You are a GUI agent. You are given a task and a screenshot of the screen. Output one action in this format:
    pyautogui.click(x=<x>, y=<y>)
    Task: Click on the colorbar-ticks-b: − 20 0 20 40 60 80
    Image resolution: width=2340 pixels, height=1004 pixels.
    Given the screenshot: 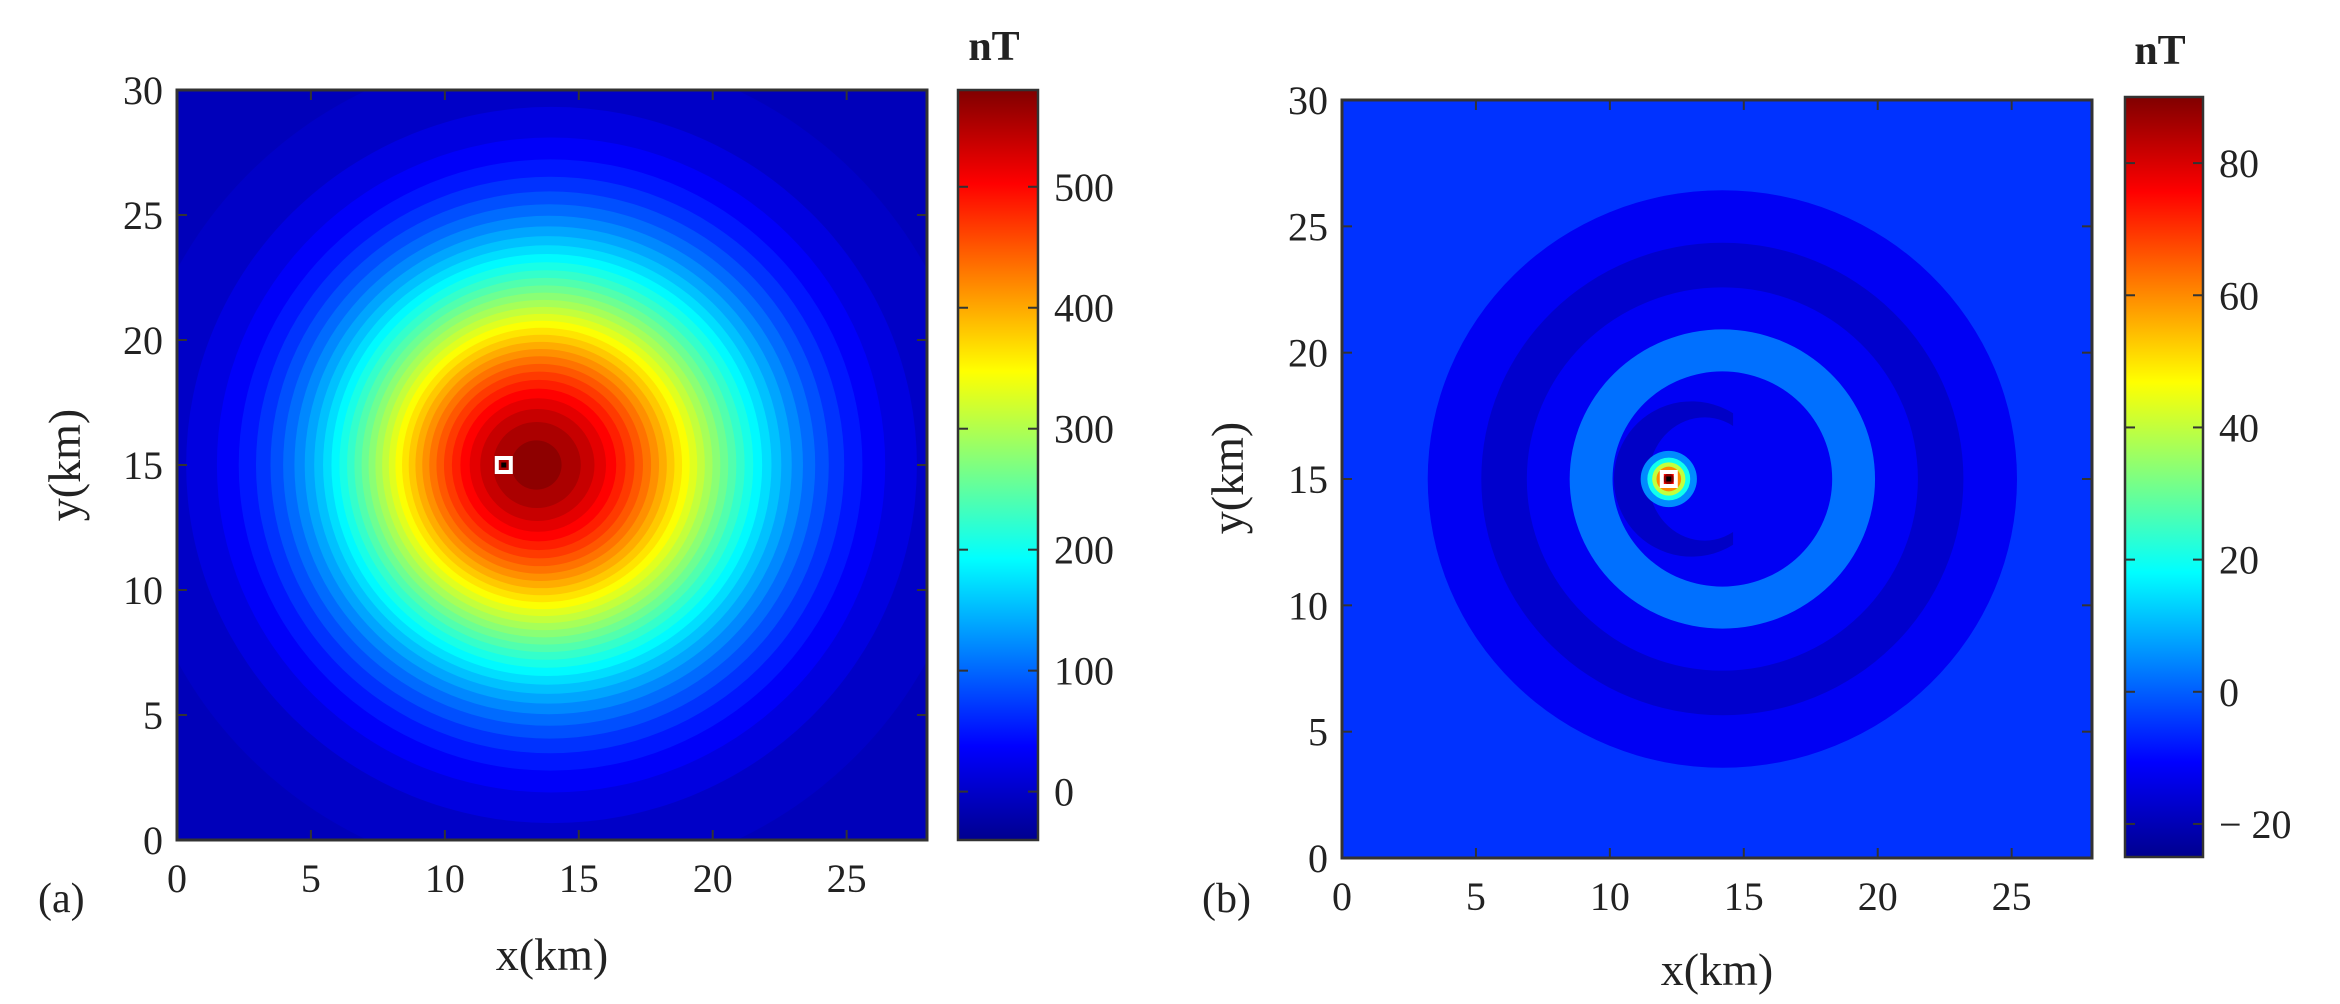 What is the action you would take?
    pyautogui.click(x=2208, y=494)
    